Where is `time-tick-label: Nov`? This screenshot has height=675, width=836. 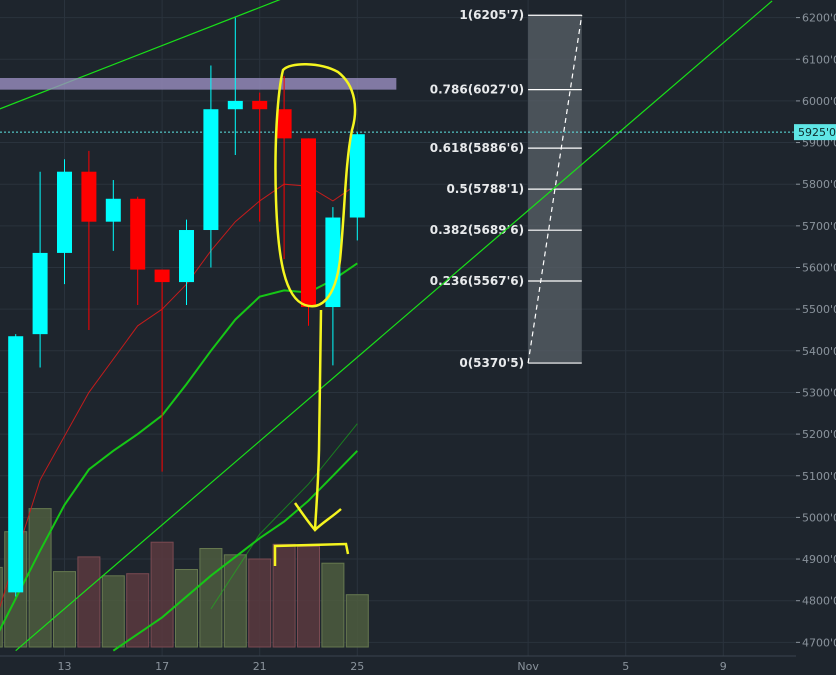 time-tick-label: Nov is located at coordinates (528, 666).